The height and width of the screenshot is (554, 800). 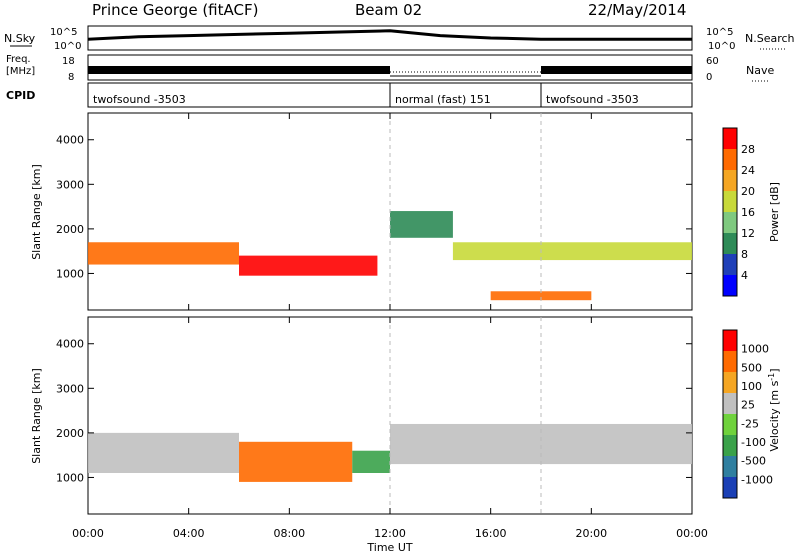 What do you see at coordinates (18, 59) in the screenshot?
I see `freq-label-1: Freq.` at bounding box center [18, 59].